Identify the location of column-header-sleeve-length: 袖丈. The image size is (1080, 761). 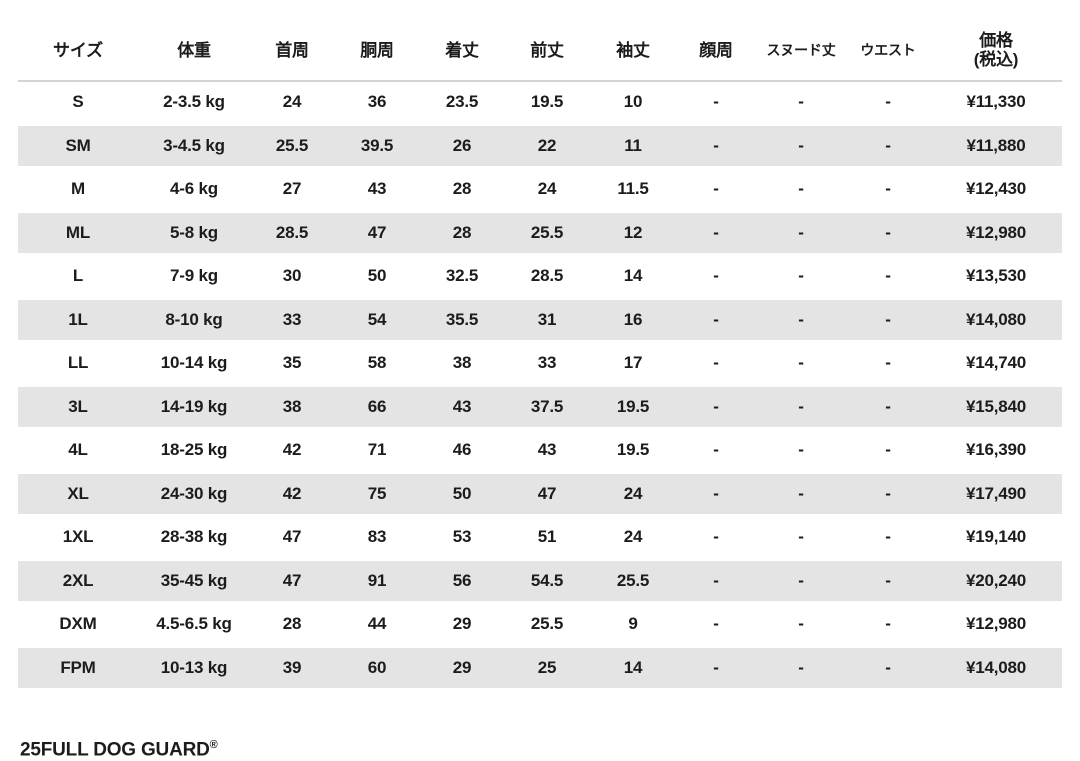
(633, 51).